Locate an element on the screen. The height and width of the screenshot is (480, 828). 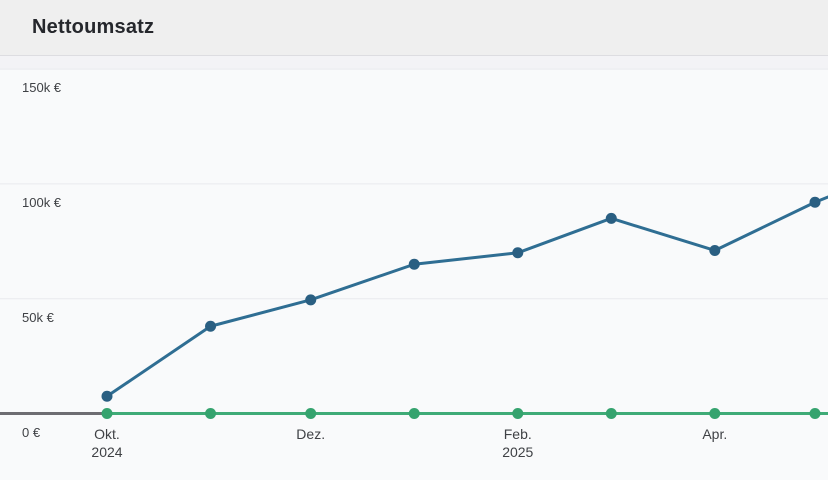
plot-top-band is located at coordinates (414, 63).